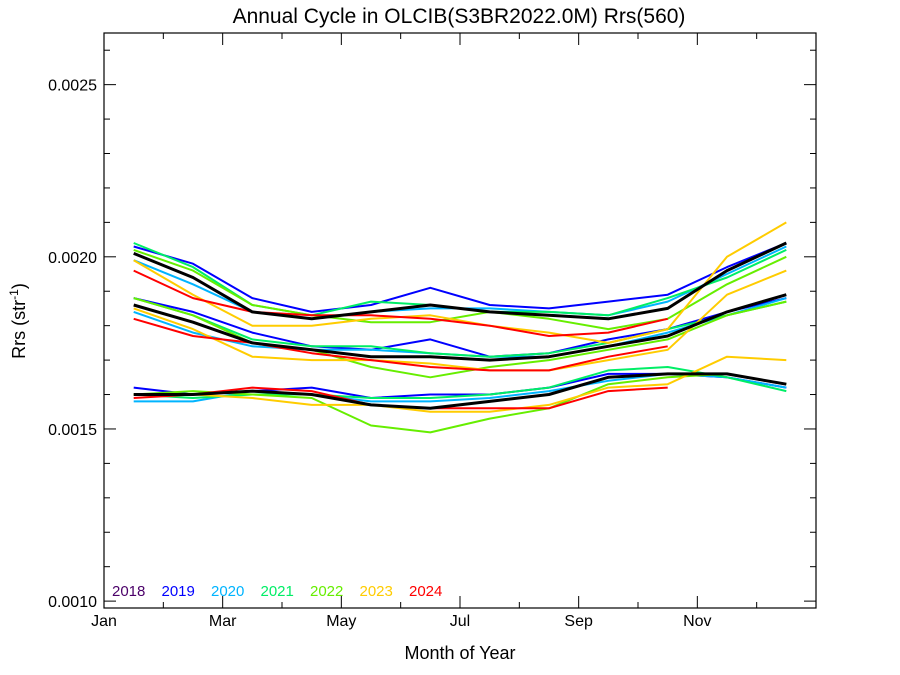  I want to click on x-tick-labels: Jan Mar May Jul Sep Nov, so click(401, 621).